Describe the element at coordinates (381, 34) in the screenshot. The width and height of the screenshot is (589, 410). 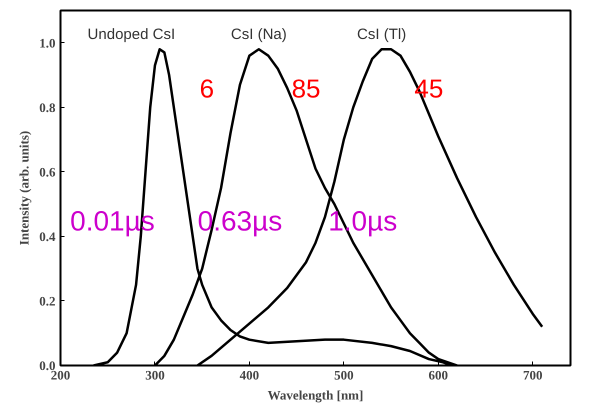
I see `series-label: CsI (Tl)` at that location.